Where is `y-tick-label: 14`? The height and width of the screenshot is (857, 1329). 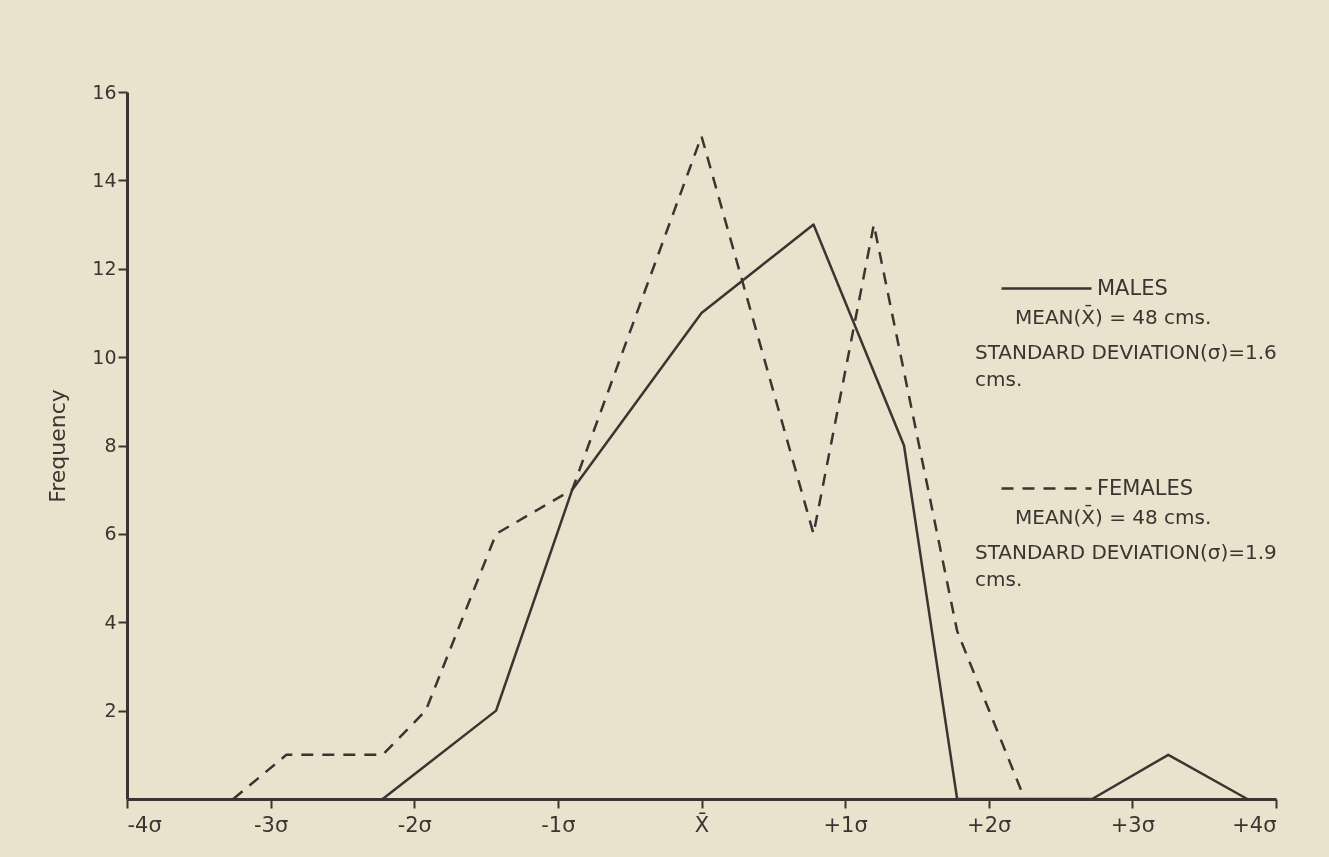 y-tick-label: 14 is located at coordinates (104, 179).